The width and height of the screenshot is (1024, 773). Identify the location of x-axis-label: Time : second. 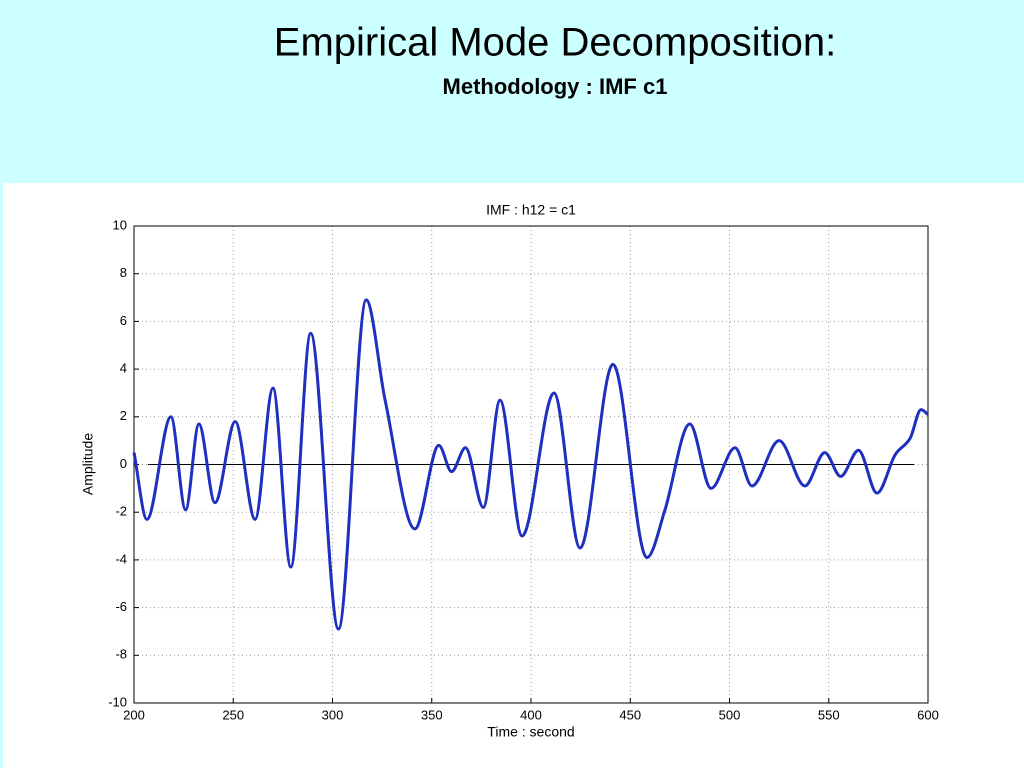
(530, 732).